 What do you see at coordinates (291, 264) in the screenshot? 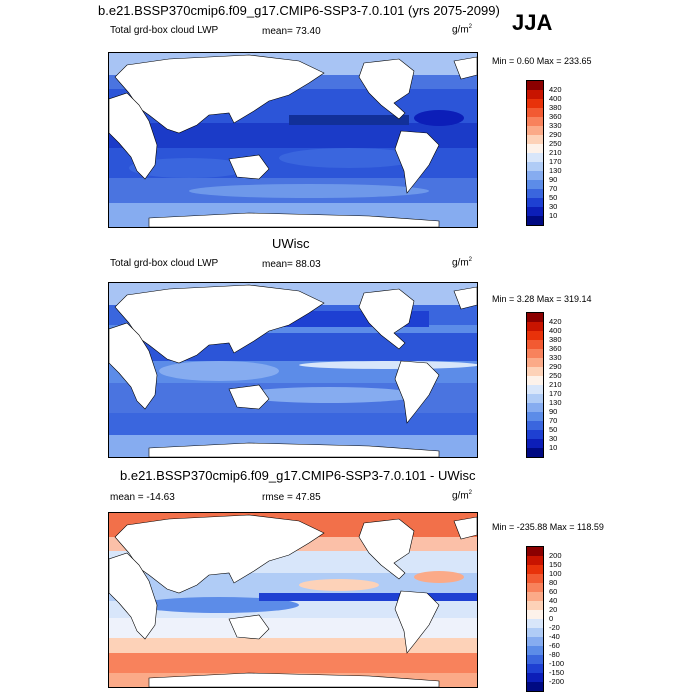
I see `panel2-mean-label: mean= 88.03` at bounding box center [291, 264].